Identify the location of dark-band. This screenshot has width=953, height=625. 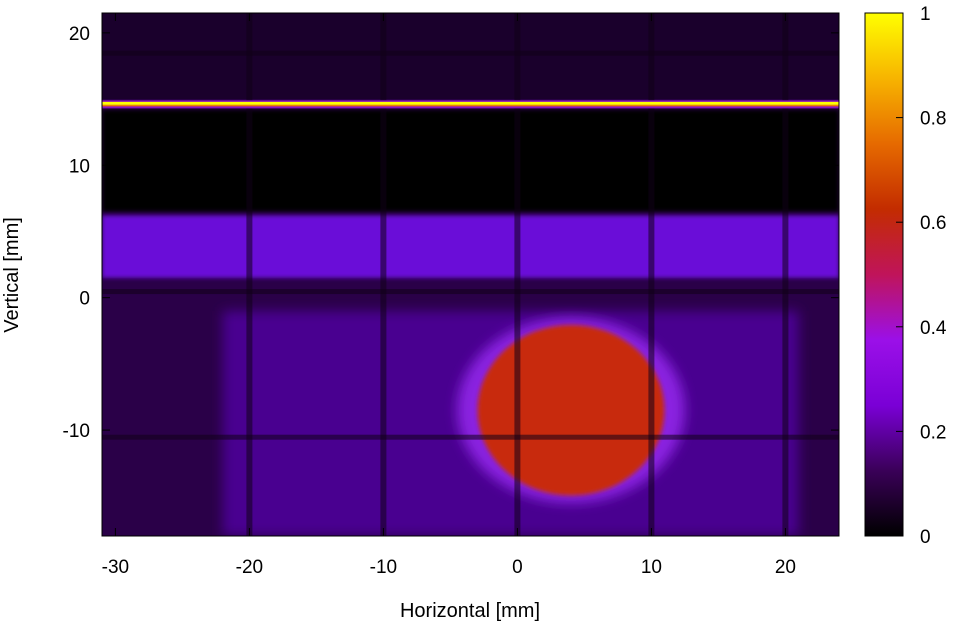
(470, 160).